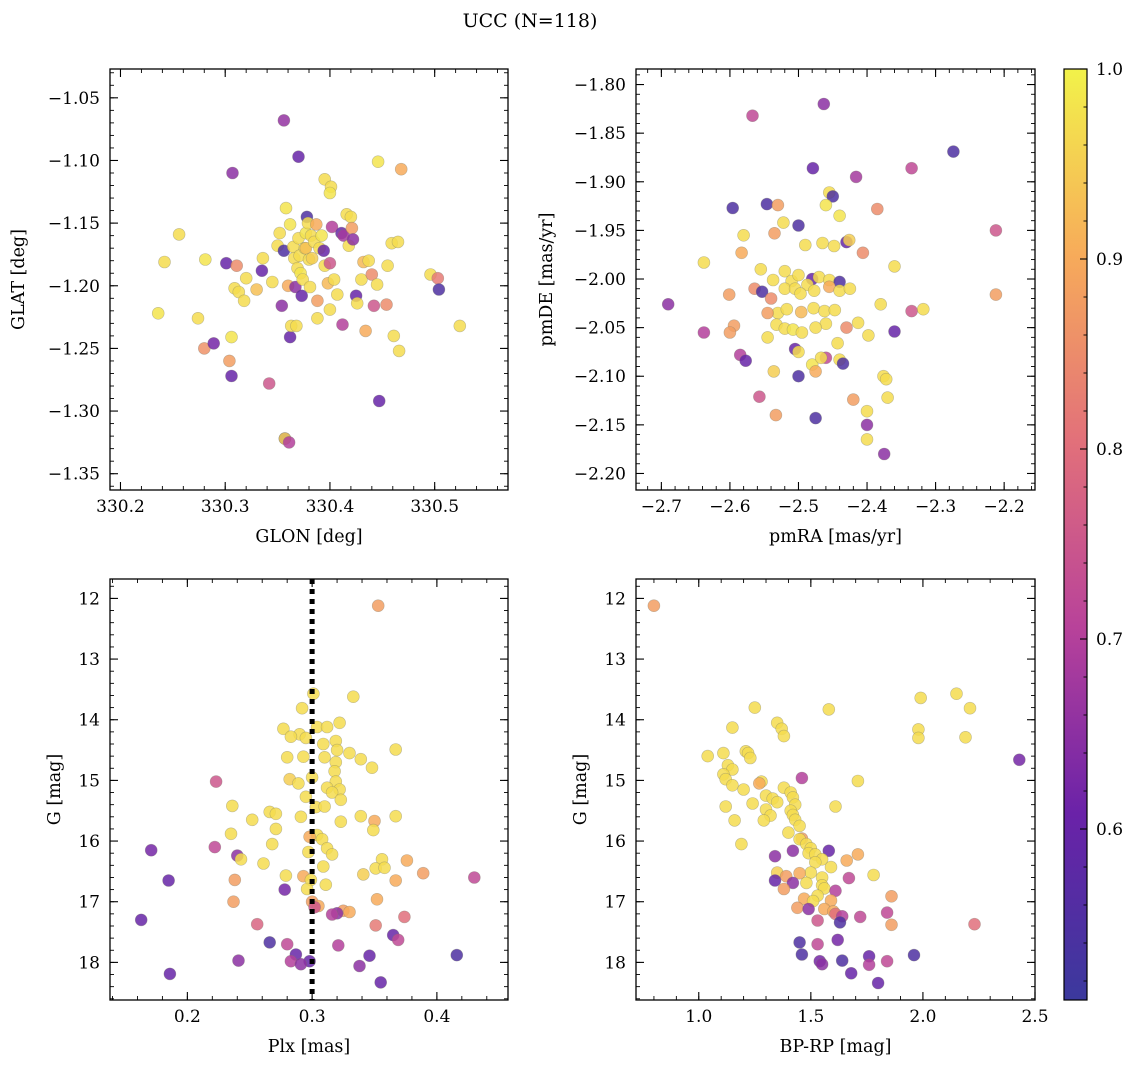 The height and width of the screenshot is (1068, 1136). What do you see at coordinates (309, 1047) in the screenshot?
I see `x-axis-label: Plx [mas]` at bounding box center [309, 1047].